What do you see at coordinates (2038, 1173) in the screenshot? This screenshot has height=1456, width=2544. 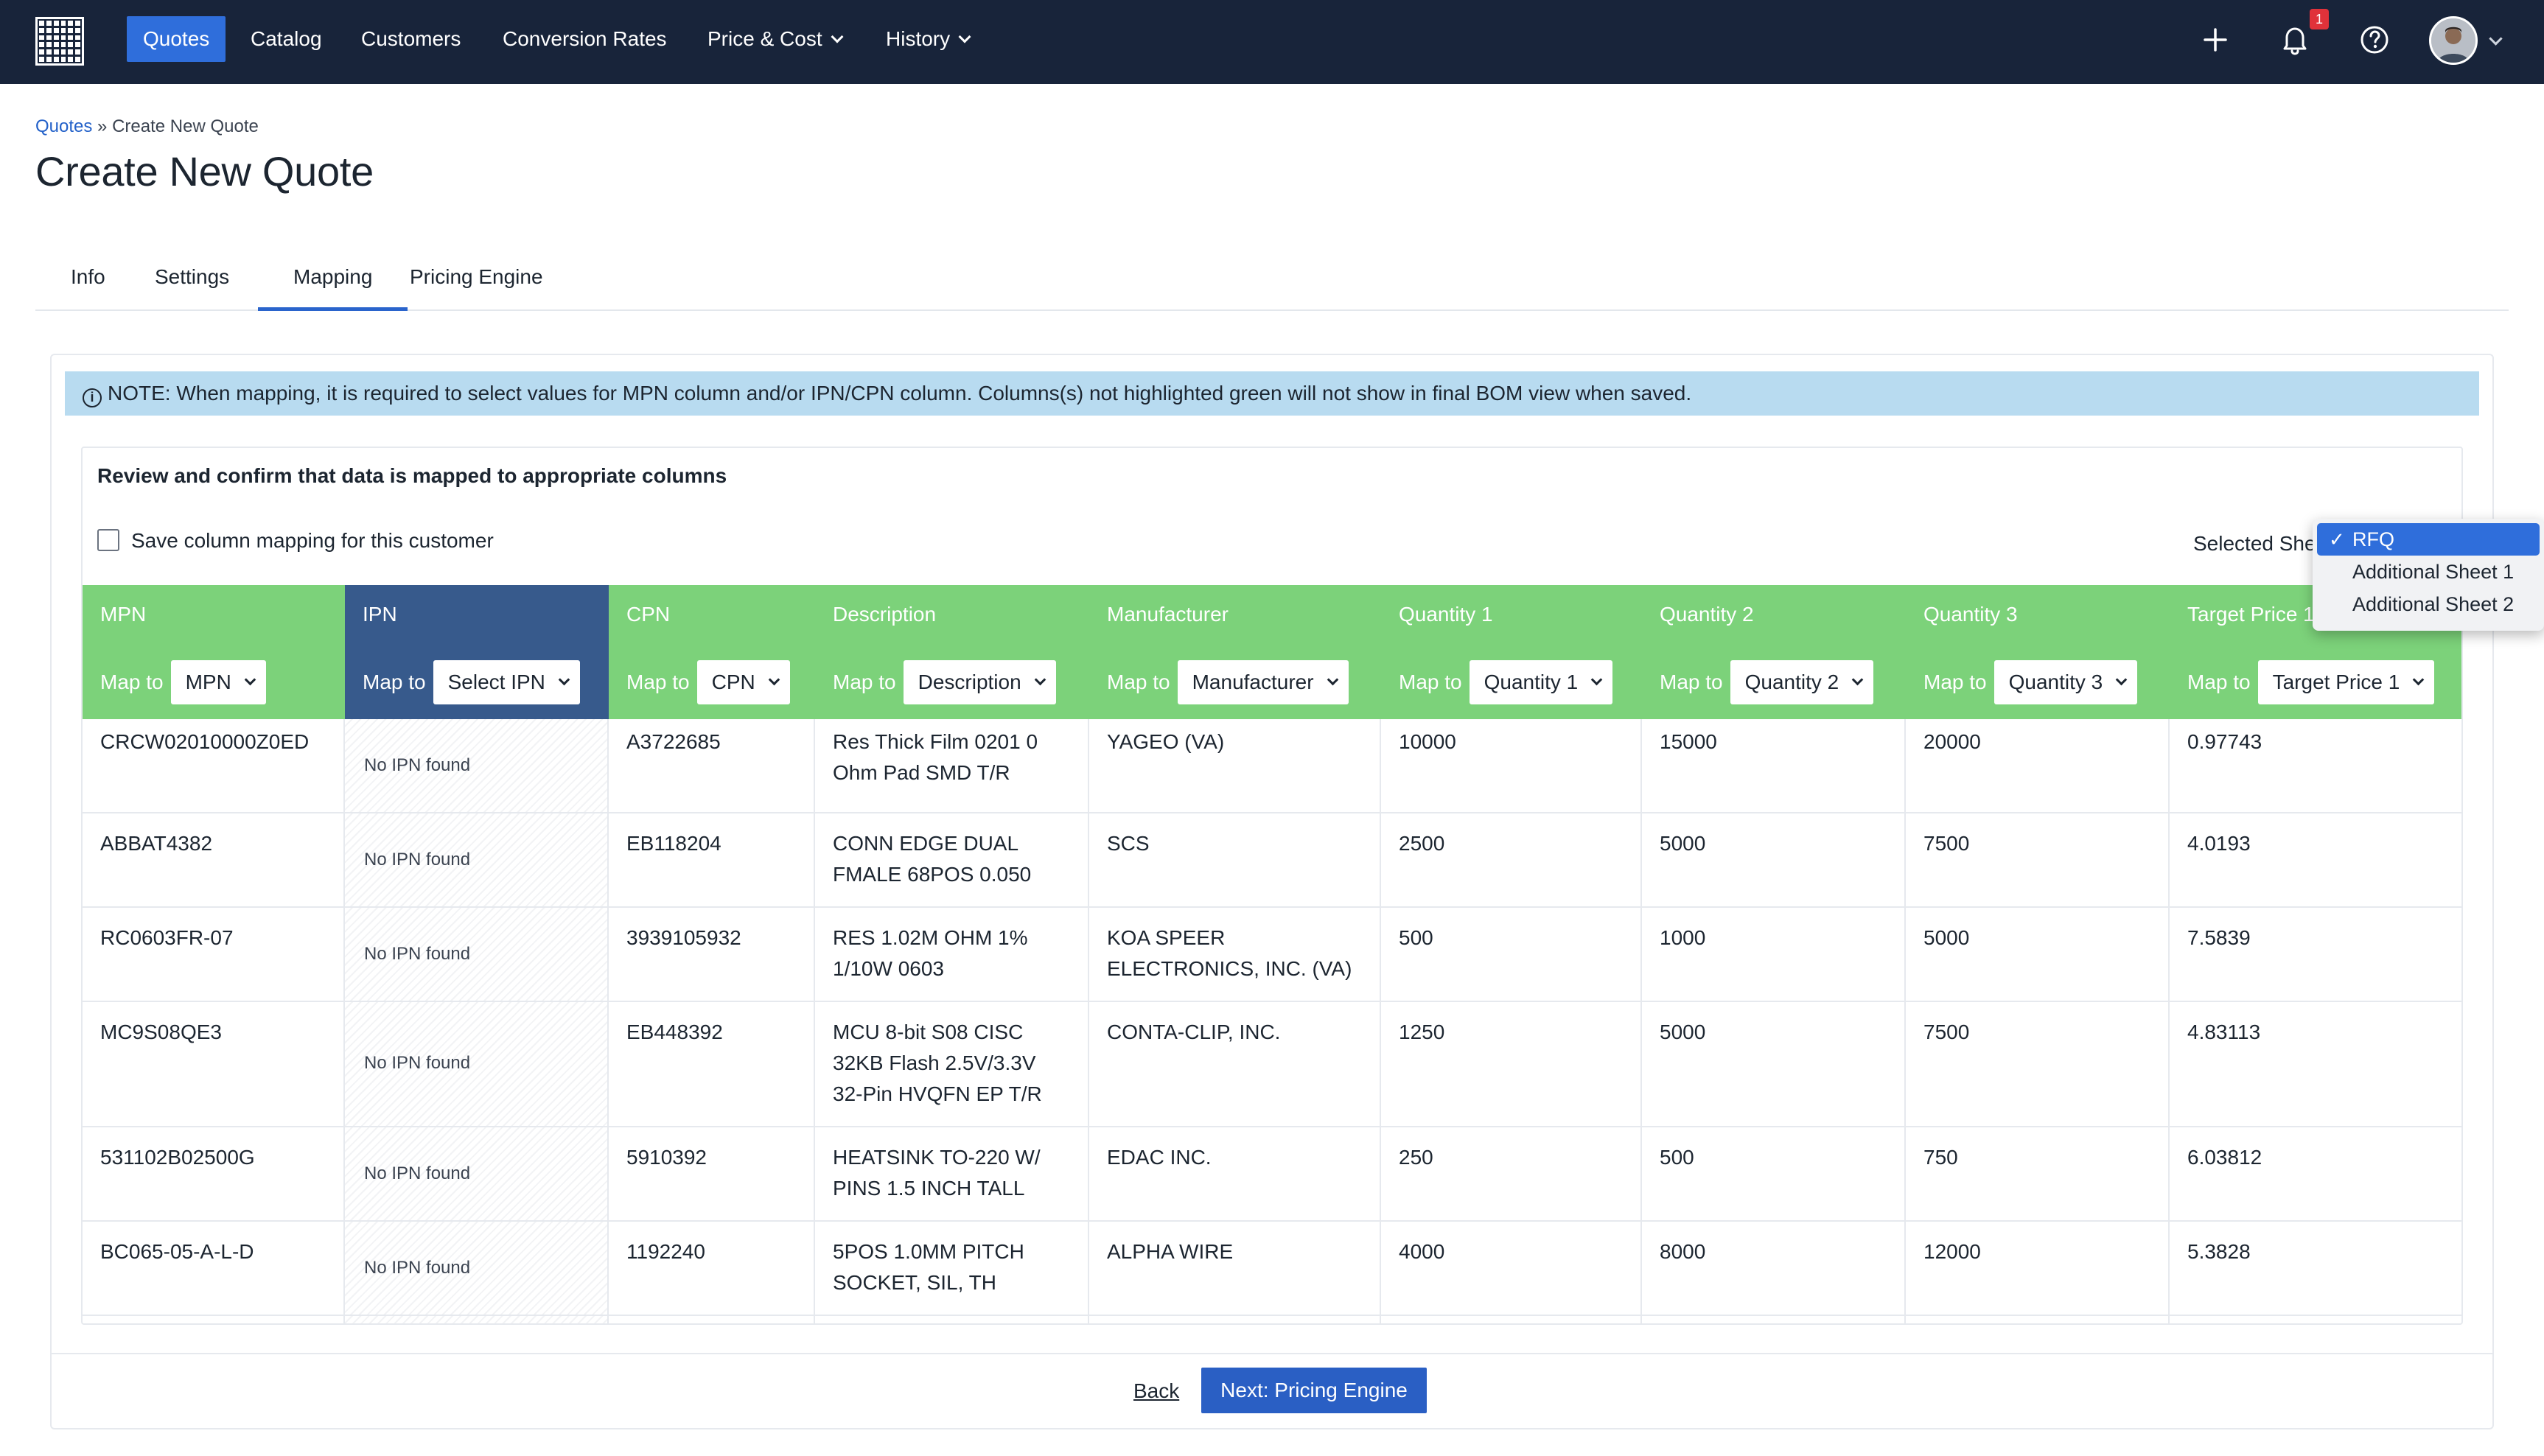 I see `cell-quantity-3: 750` at bounding box center [2038, 1173].